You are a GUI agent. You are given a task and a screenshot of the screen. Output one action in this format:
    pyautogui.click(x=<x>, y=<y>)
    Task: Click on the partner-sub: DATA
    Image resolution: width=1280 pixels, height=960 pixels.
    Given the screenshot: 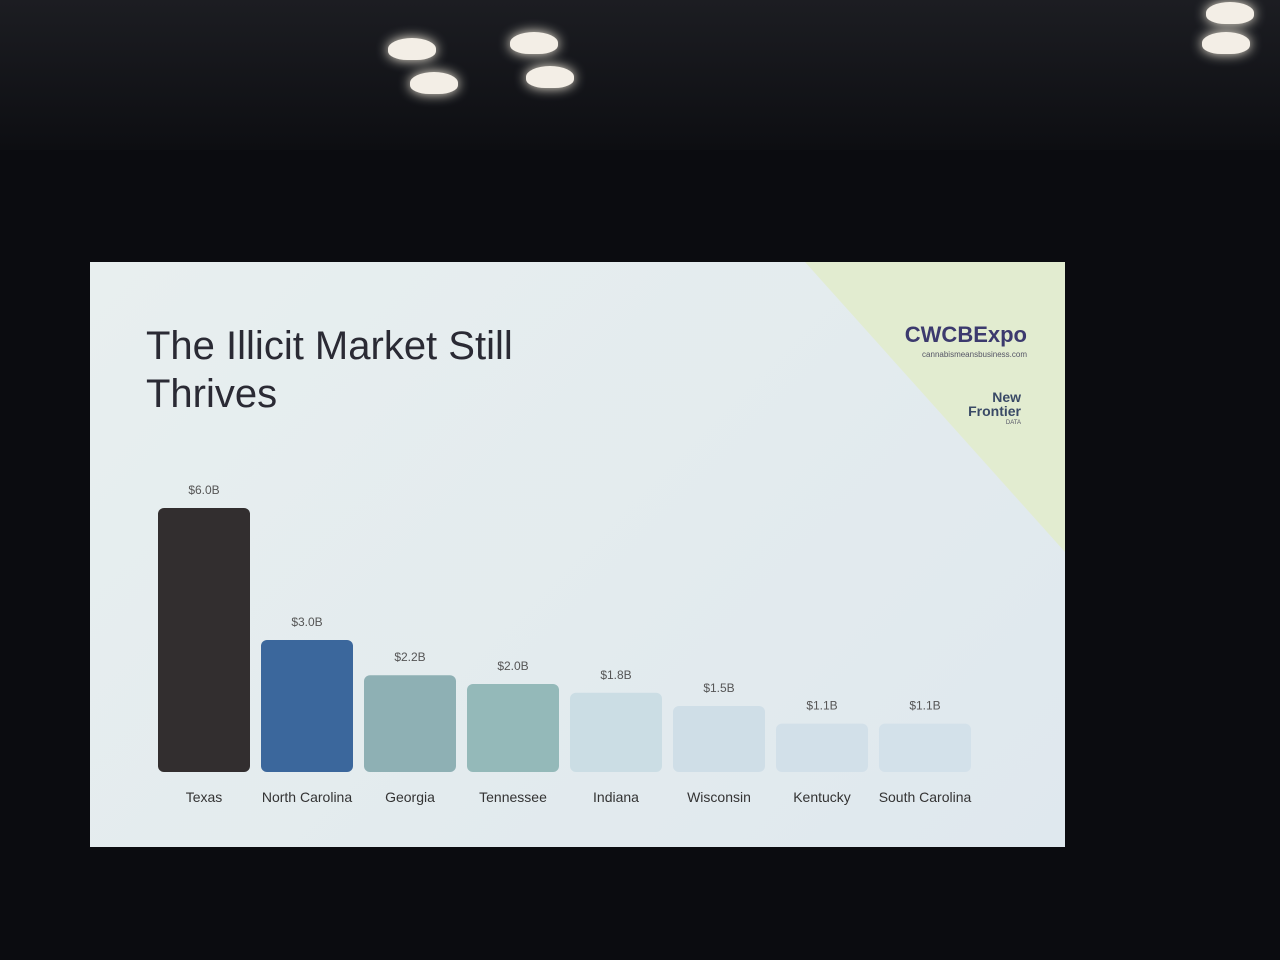 What is the action you would take?
    pyautogui.click(x=1013, y=423)
    